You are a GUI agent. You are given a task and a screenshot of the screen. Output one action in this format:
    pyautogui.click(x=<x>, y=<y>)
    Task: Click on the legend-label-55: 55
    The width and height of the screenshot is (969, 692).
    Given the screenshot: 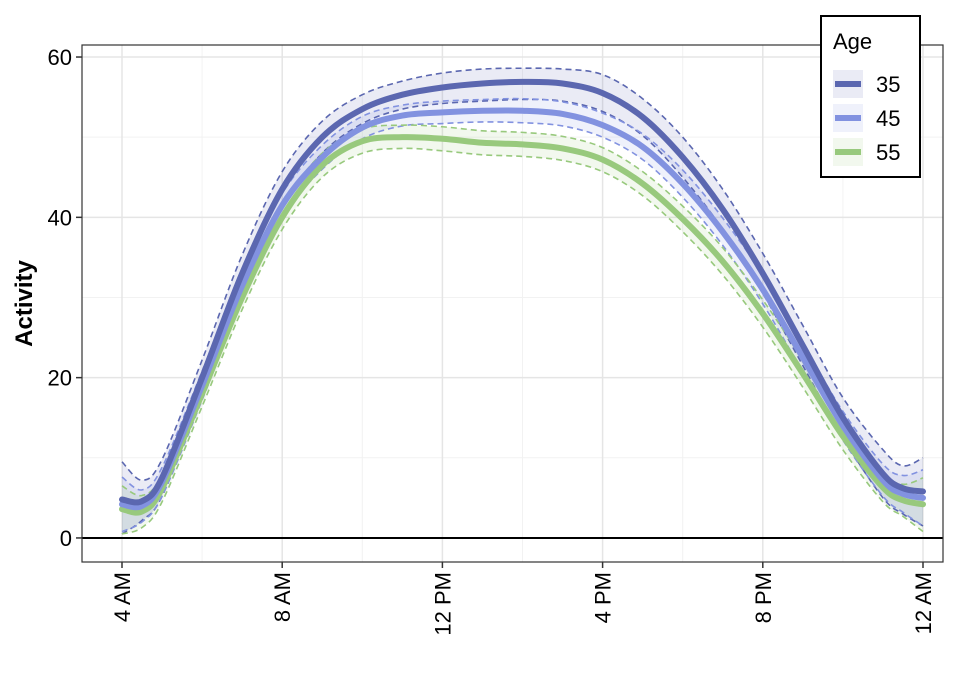 What is the action you would take?
    pyautogui.click(x=888, y=152)
    